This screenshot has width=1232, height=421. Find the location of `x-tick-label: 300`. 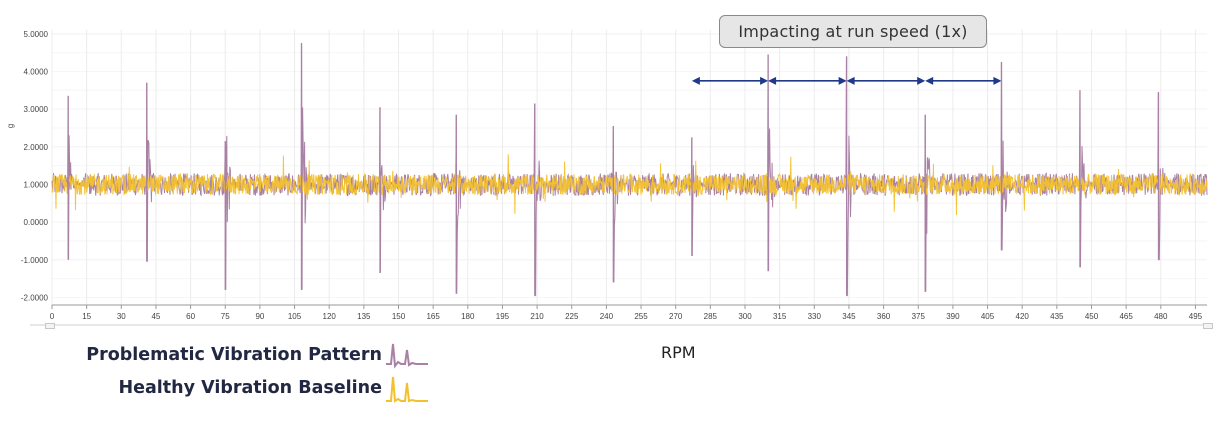

x-tick-label: 300 is located at coordinates (745, 316).